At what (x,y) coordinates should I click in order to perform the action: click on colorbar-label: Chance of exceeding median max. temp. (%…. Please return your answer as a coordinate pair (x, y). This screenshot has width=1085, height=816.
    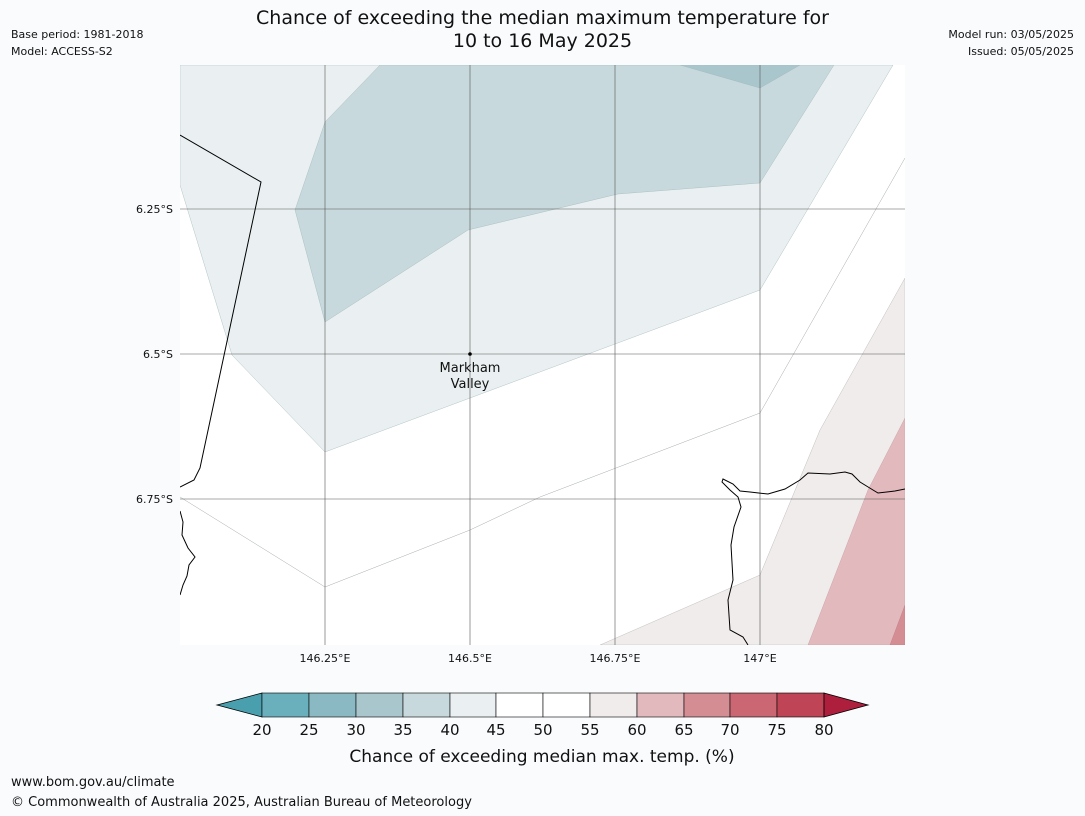
    Looking at the image, I should click on (541, 757).